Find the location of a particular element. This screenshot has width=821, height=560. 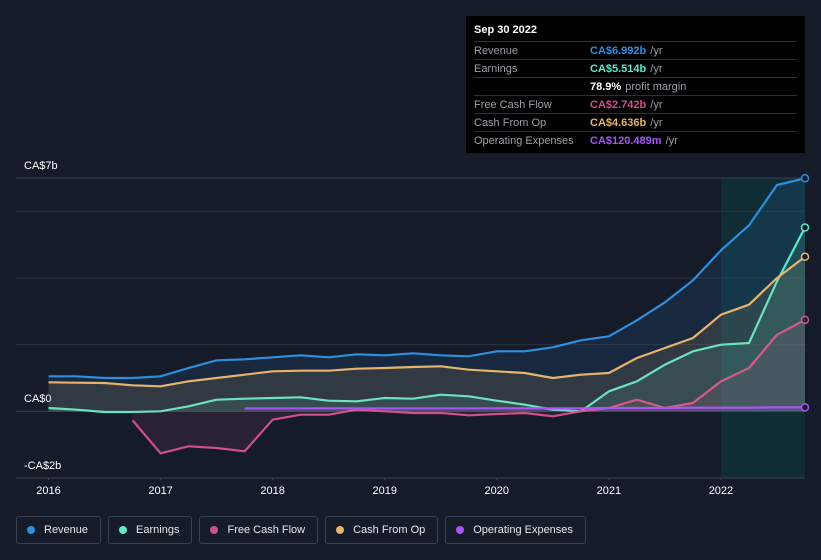

legend-item: Free Cash Flow is located at coordinates (259, 530).